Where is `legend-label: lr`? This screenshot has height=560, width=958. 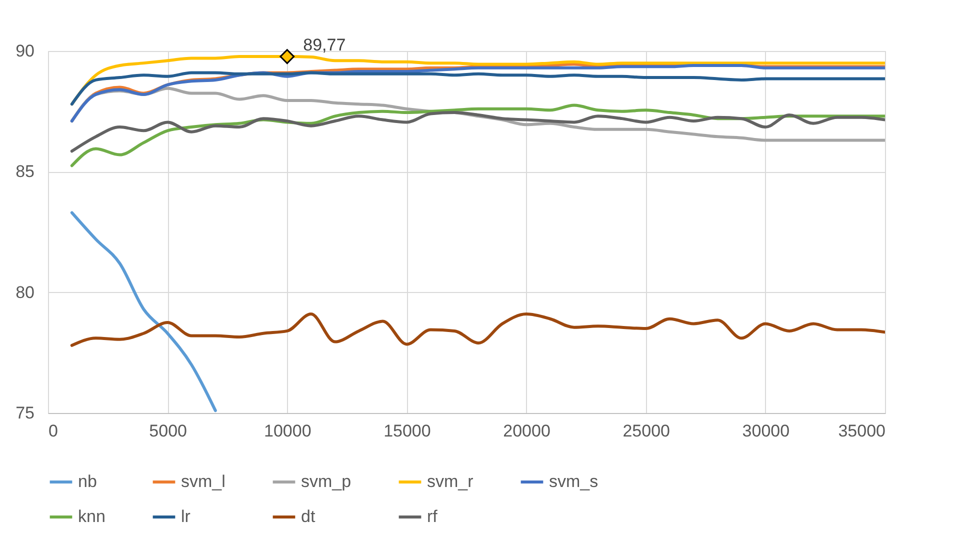 legend-label: lr is located at coordinates (186, 516).